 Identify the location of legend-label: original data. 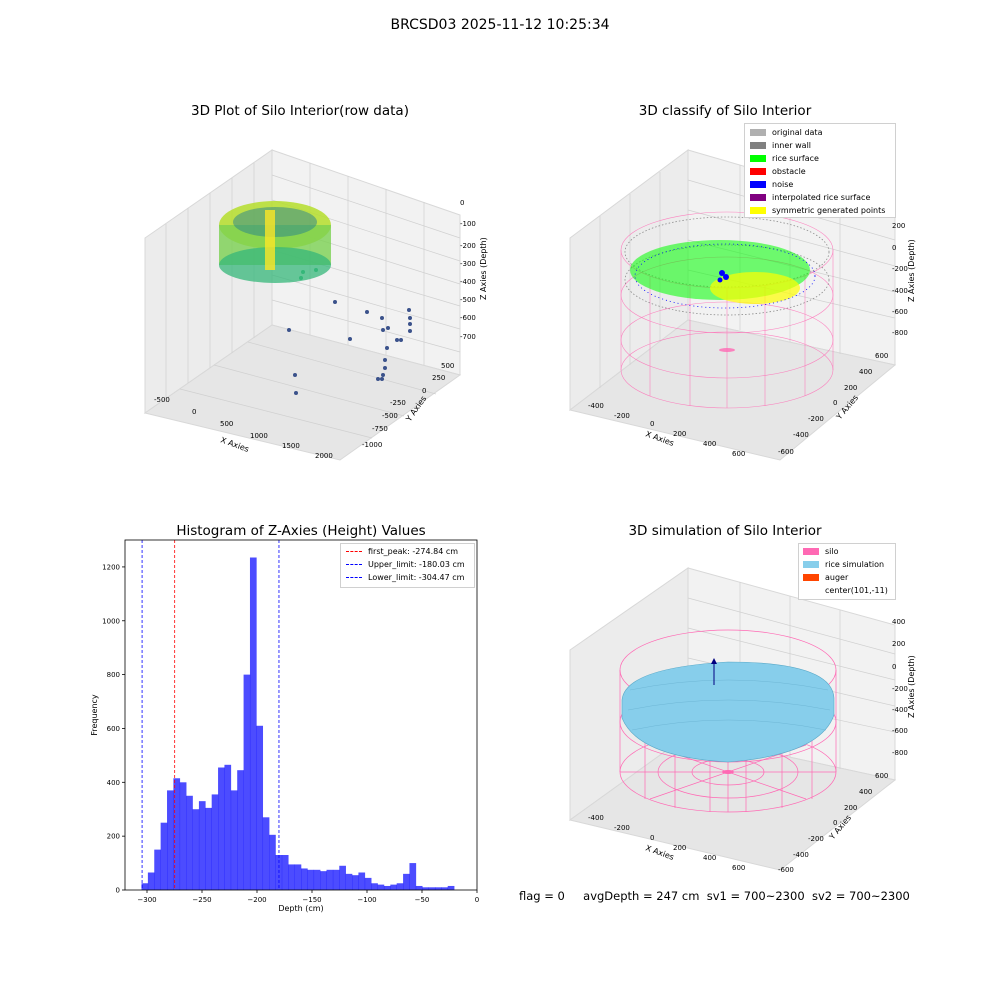
(797, 132).